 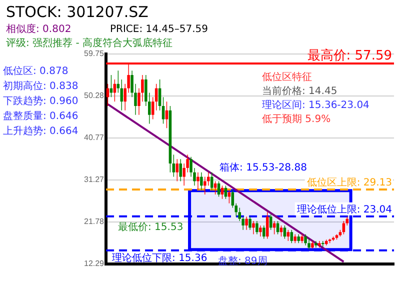 What do you see at coordinates (35, 72) in the screenshot?
I see `text: 低位区: 0.878` at bounding box center [35, 72].